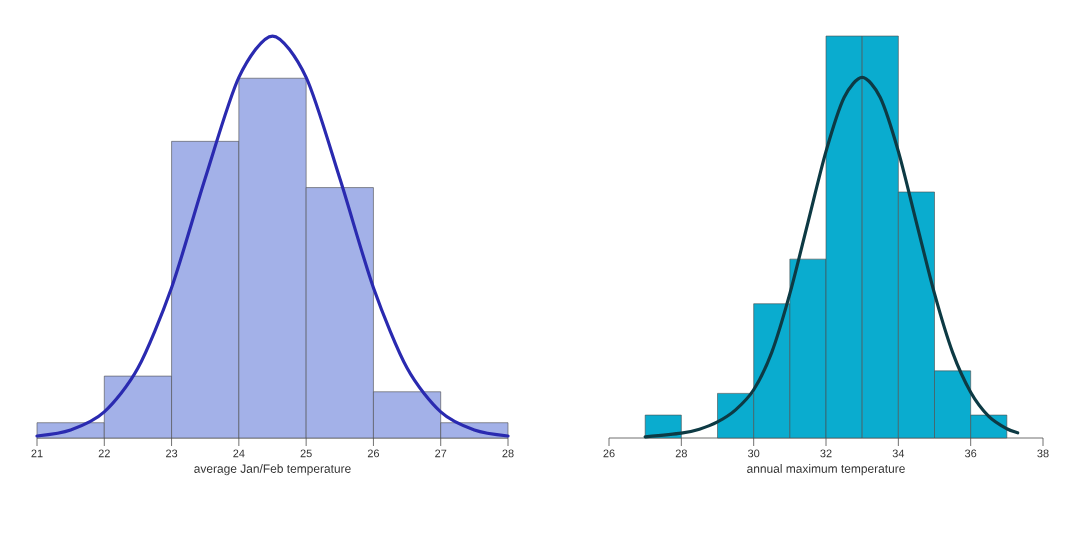 This screenshot has height=548, width=1074. I want to click on x-tick-label: 27, so click(441, 453).